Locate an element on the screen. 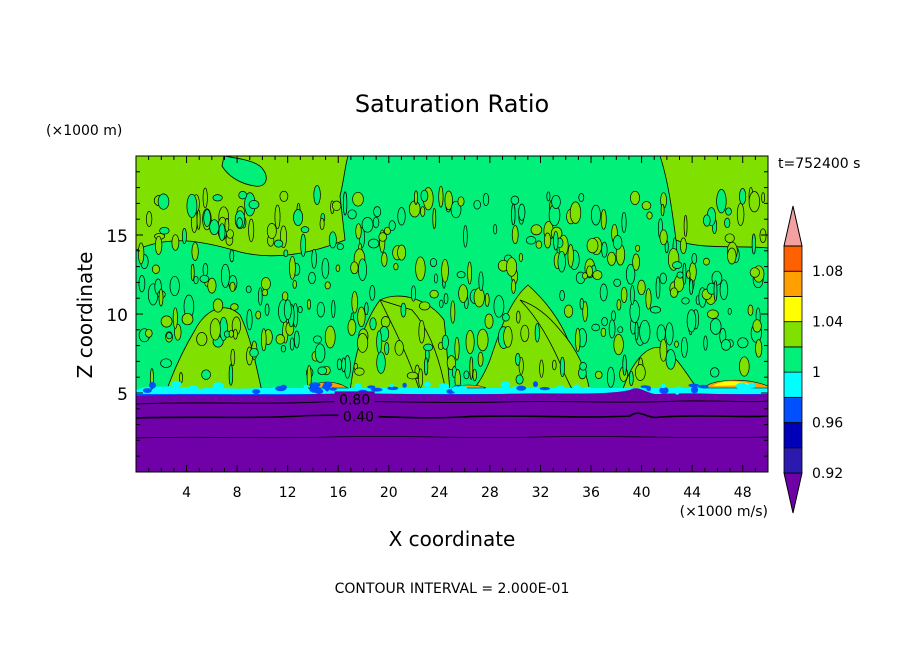 Image resolution: width=904 pixels, height=654 pixels. contour-line-0.4 is located at coordinates (452, 415).